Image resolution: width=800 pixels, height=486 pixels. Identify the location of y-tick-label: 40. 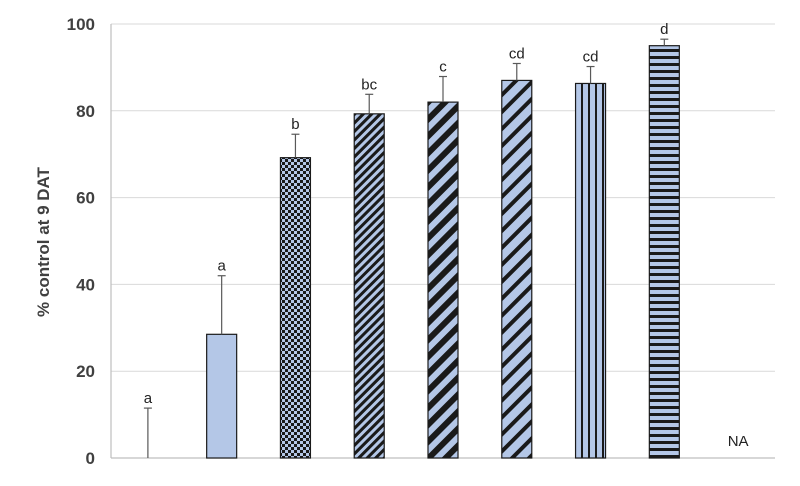
(85, 284).